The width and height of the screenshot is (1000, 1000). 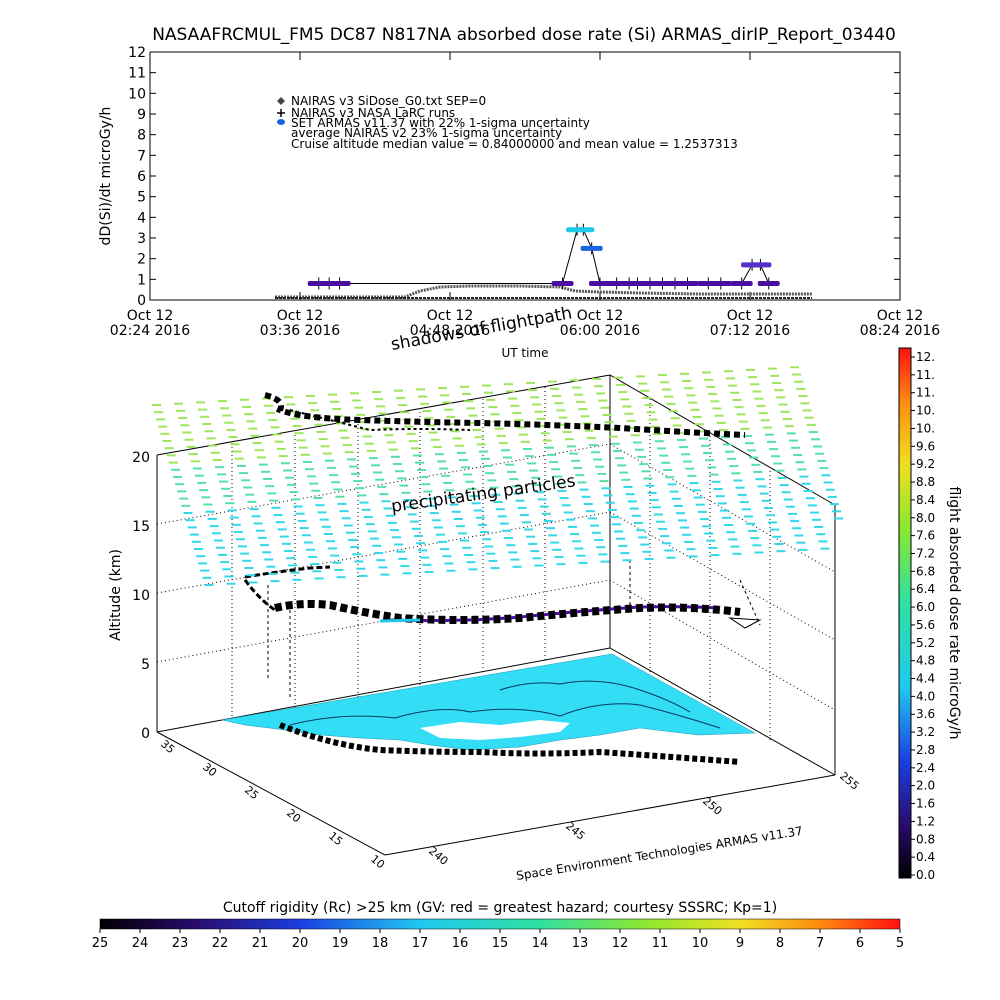 What do you see at coordinates (745, 623) in the screenshot?
I see `aircraft-marker-icon` at bounding box center [745, 623].